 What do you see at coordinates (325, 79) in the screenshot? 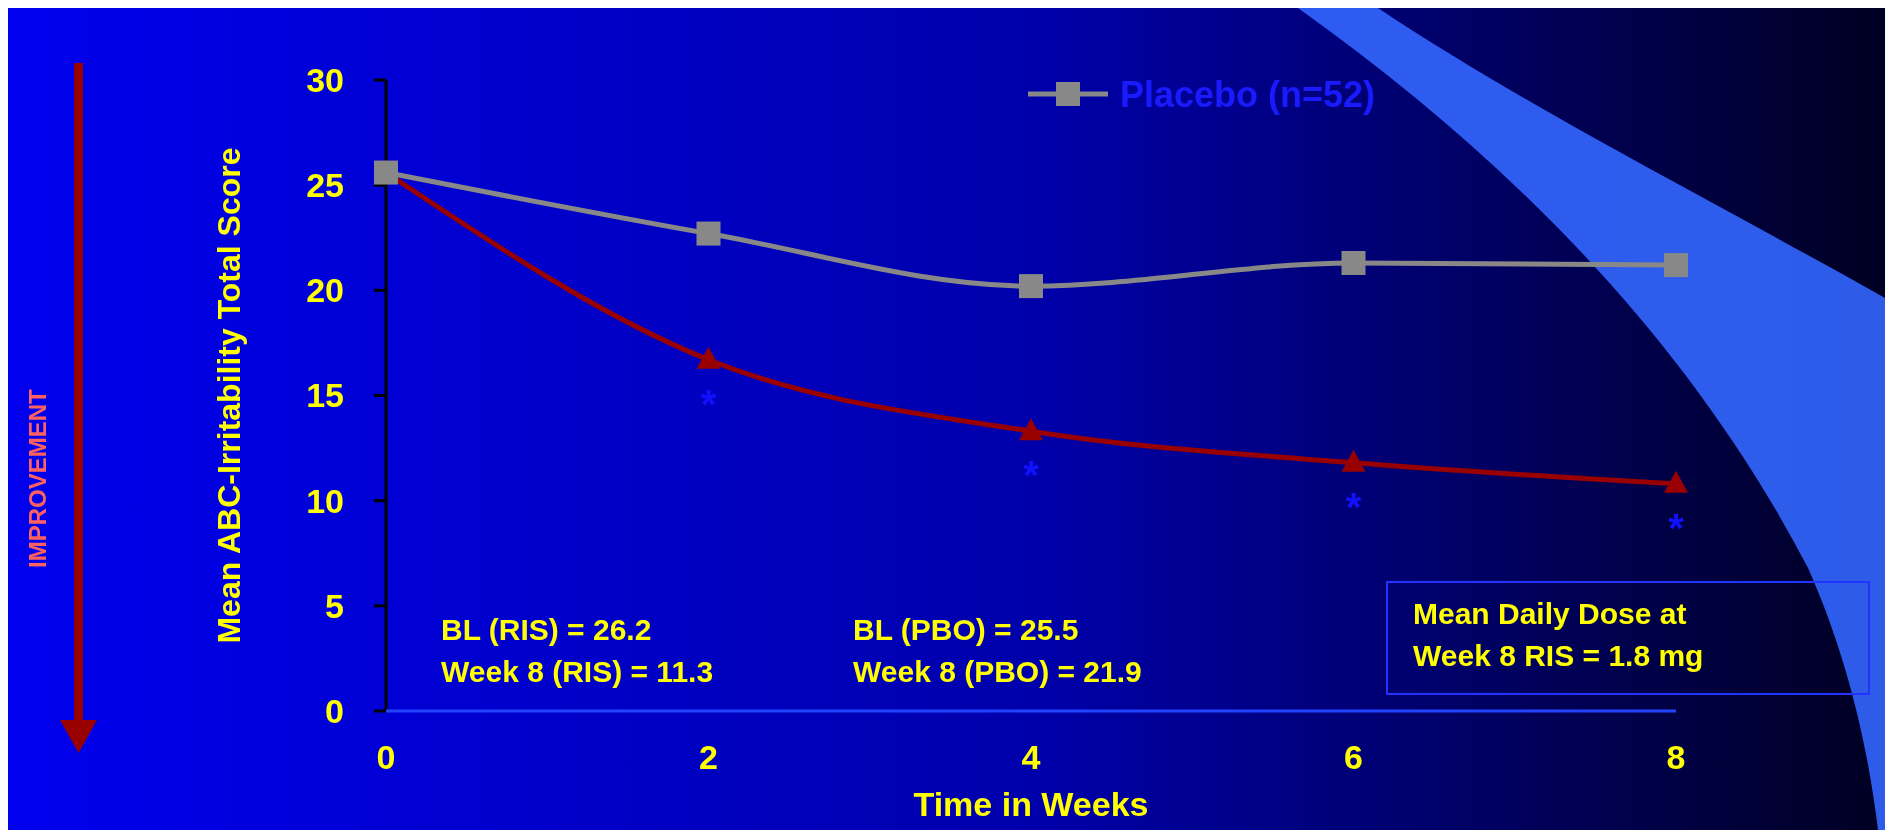
I see `y-tick-label: 30` at bounding box center [325, 79].